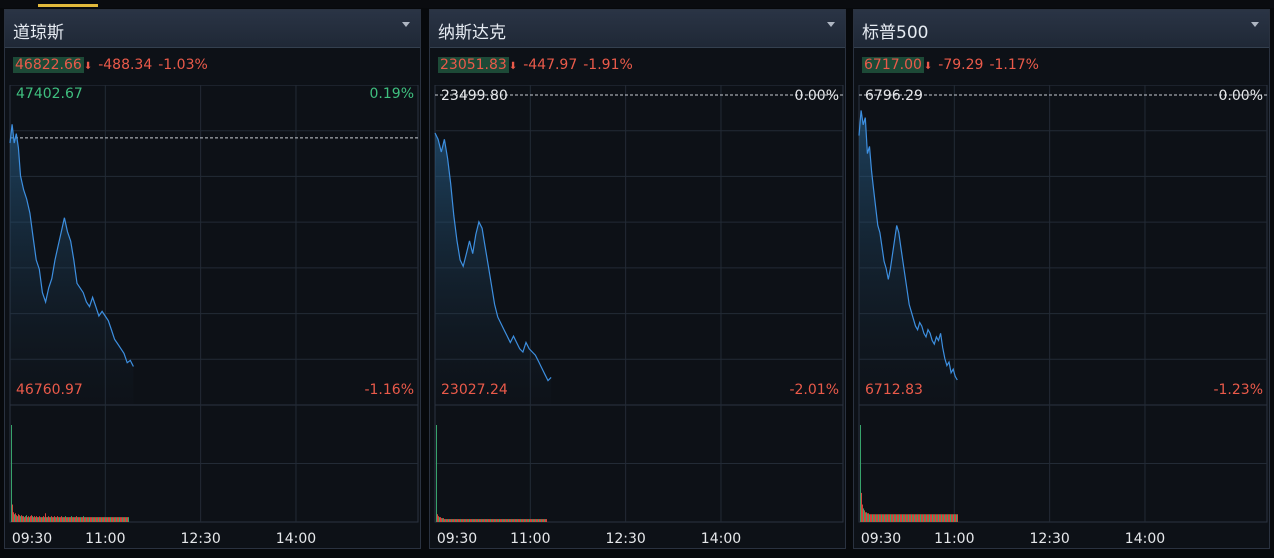  What do you see at coordinates (894, 96) in the screenshot?
I see `prev-close-price-label: 6796.29` at bounding box center [894, 96].